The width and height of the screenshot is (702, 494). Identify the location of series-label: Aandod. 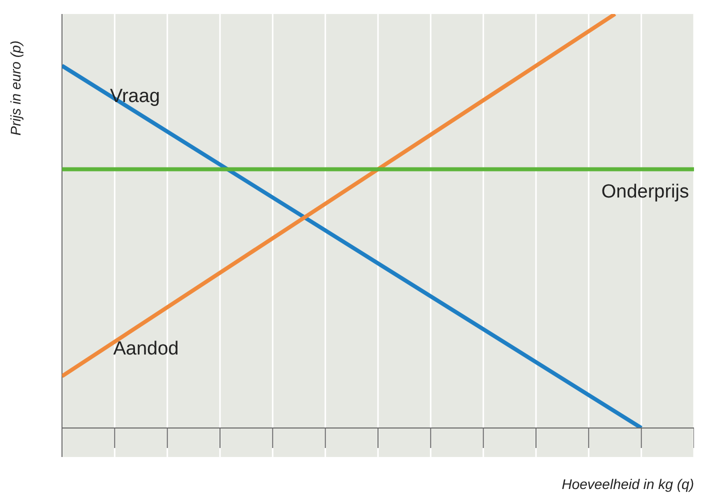
(146, 349).